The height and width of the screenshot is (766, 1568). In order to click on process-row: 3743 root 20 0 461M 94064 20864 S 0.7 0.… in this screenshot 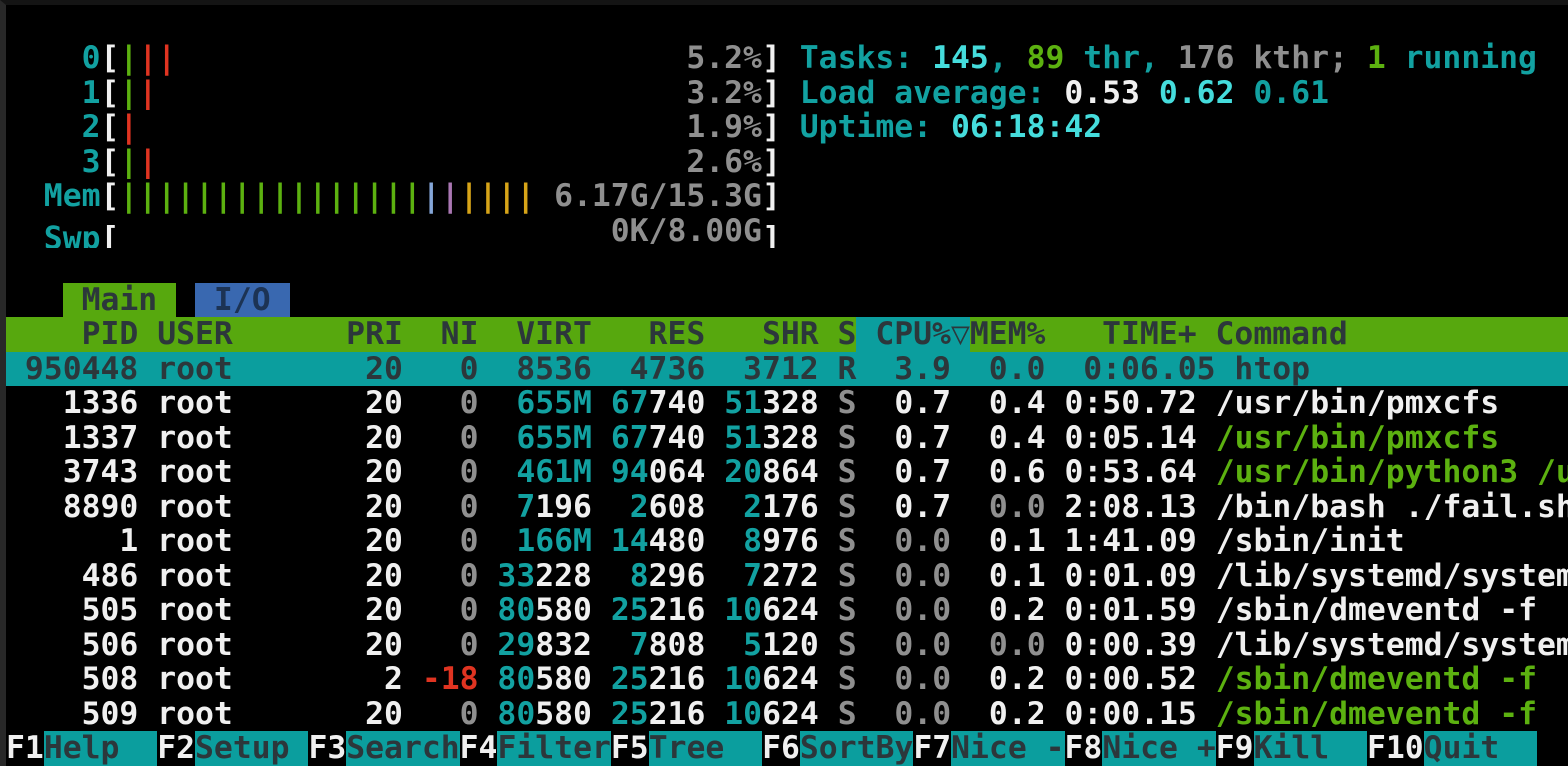, I will do `click(787, 472)`.